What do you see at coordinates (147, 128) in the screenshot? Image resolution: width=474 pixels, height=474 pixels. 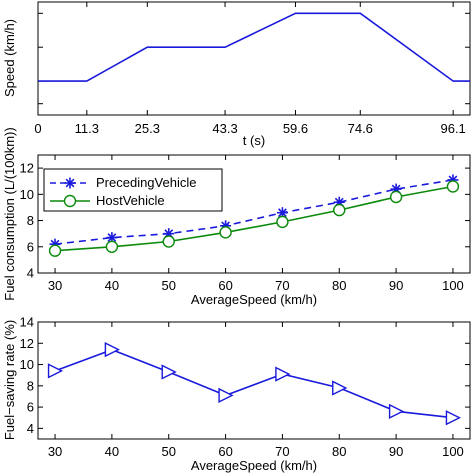 I see `speed-x-tick-label-2: 25.3` at bounding box center [147, 128].